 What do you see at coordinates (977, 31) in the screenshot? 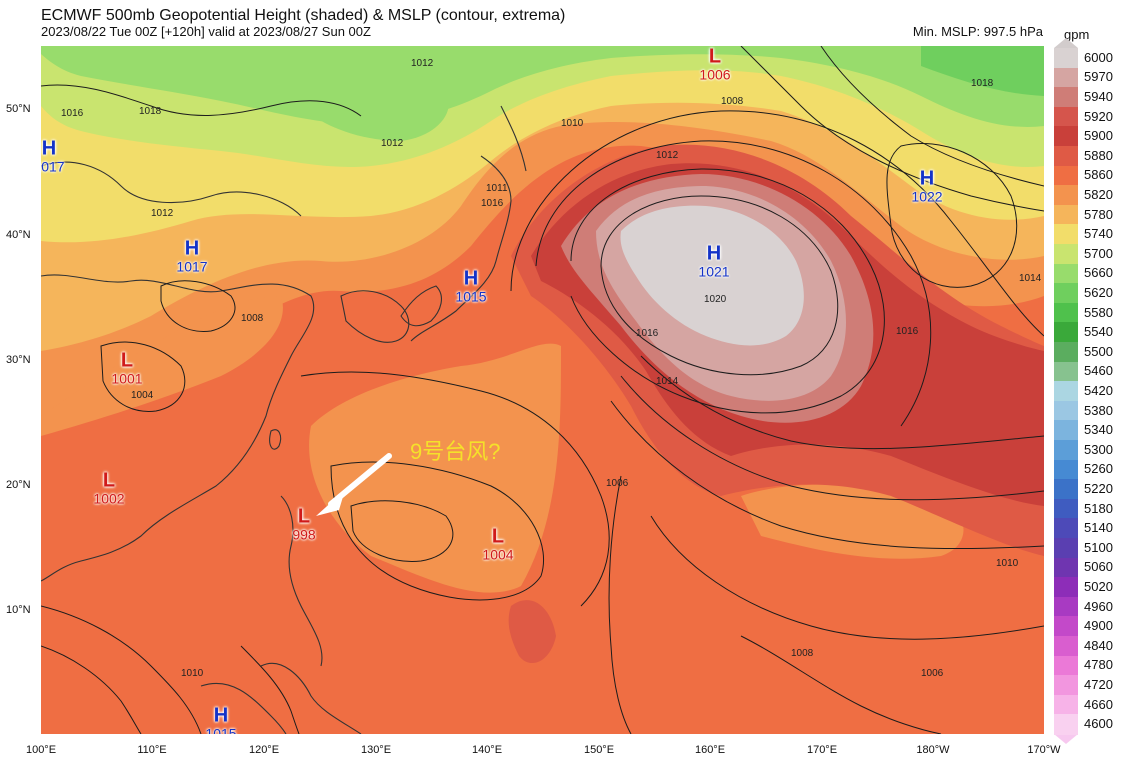
I see `min-mslp-readout: Min. MSLP: 997.5 hPa` at bounding box center [977, 31].